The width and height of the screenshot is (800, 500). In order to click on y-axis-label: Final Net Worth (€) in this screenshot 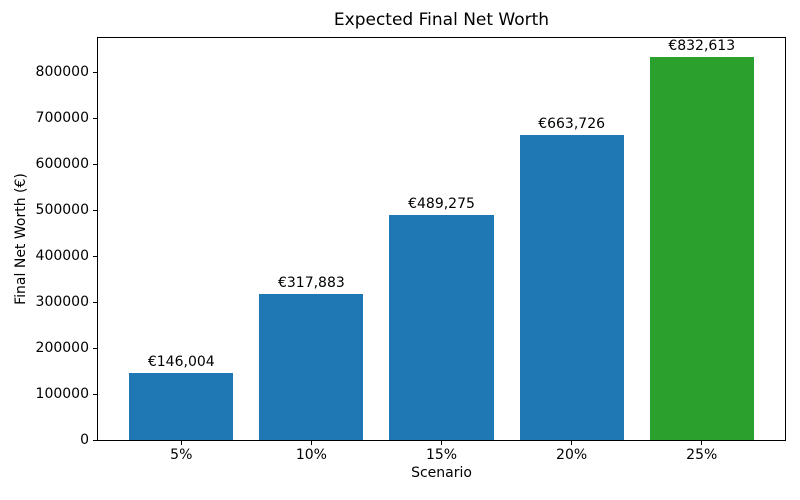, I will do `click(21, 239)`.